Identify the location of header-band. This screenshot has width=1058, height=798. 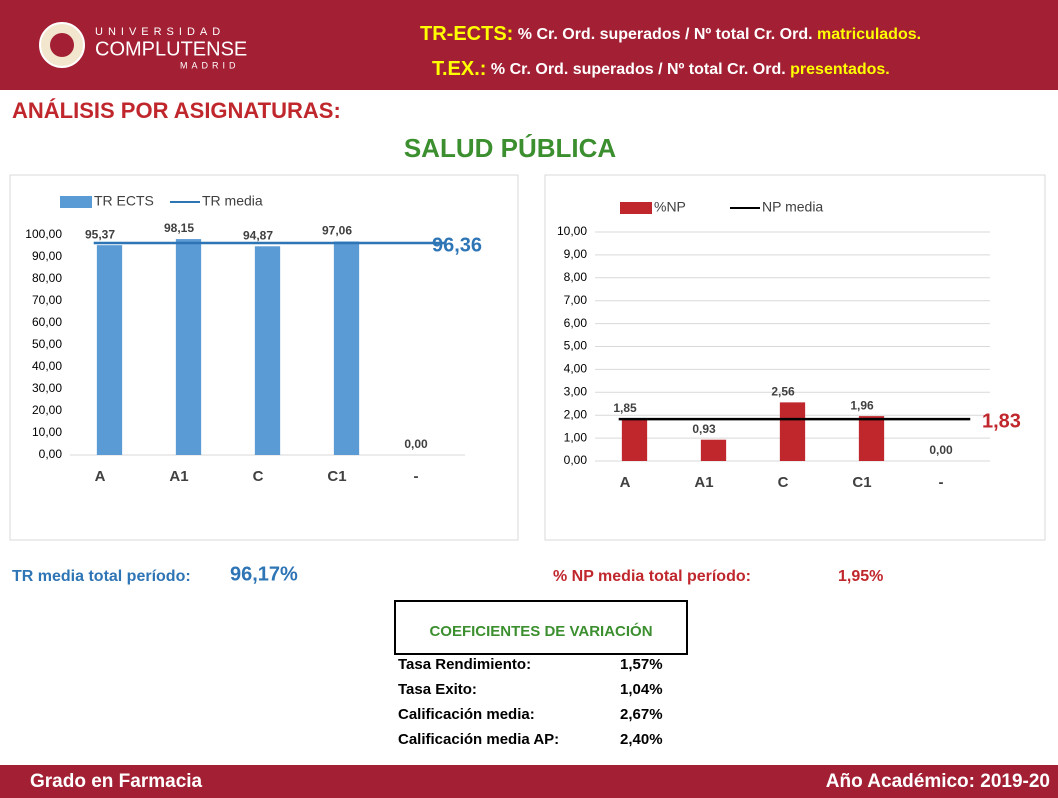
(529, 45).